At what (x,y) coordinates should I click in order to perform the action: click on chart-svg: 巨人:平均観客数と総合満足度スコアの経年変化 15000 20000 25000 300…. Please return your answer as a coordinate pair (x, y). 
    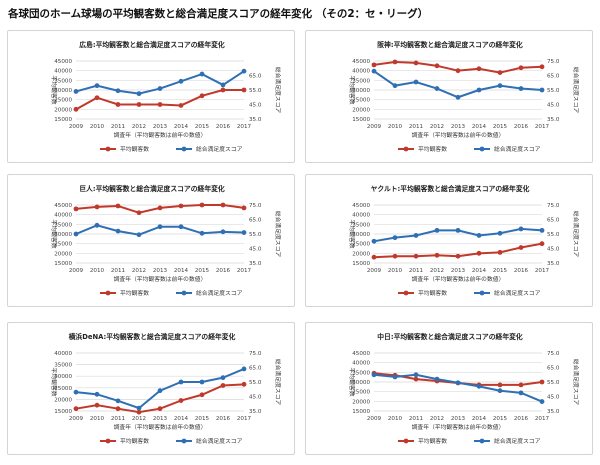
    Looking at the image, I should click on (166, 240).